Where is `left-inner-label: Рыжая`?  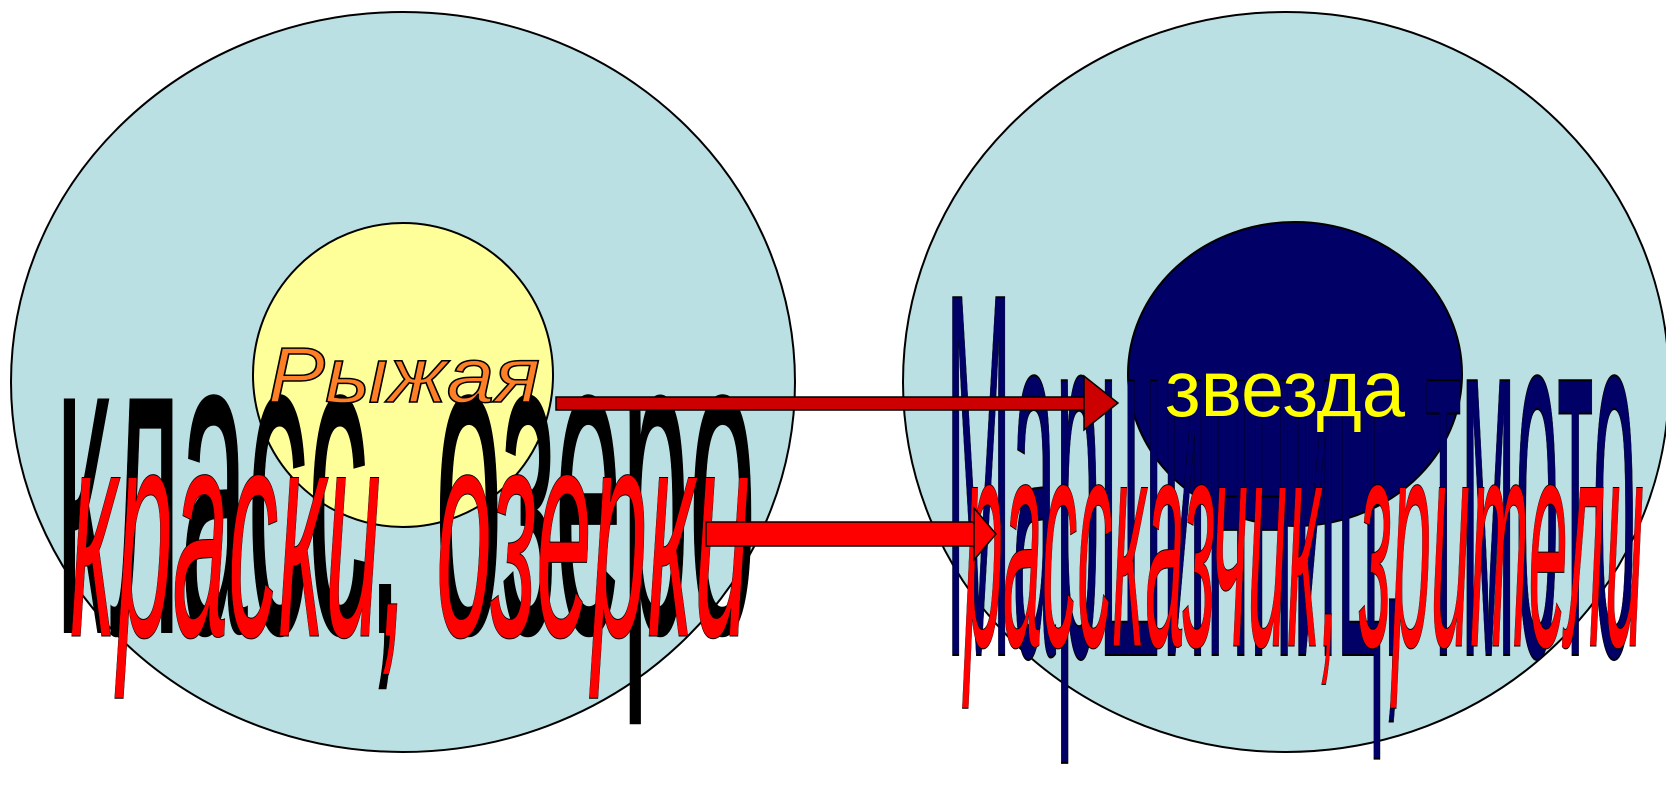
left-inner-label: Рыжая is located at coordinates (404, 375).